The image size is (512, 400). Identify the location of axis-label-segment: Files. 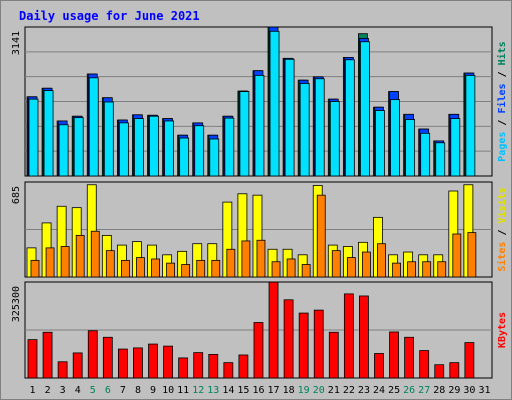
(502, 98).